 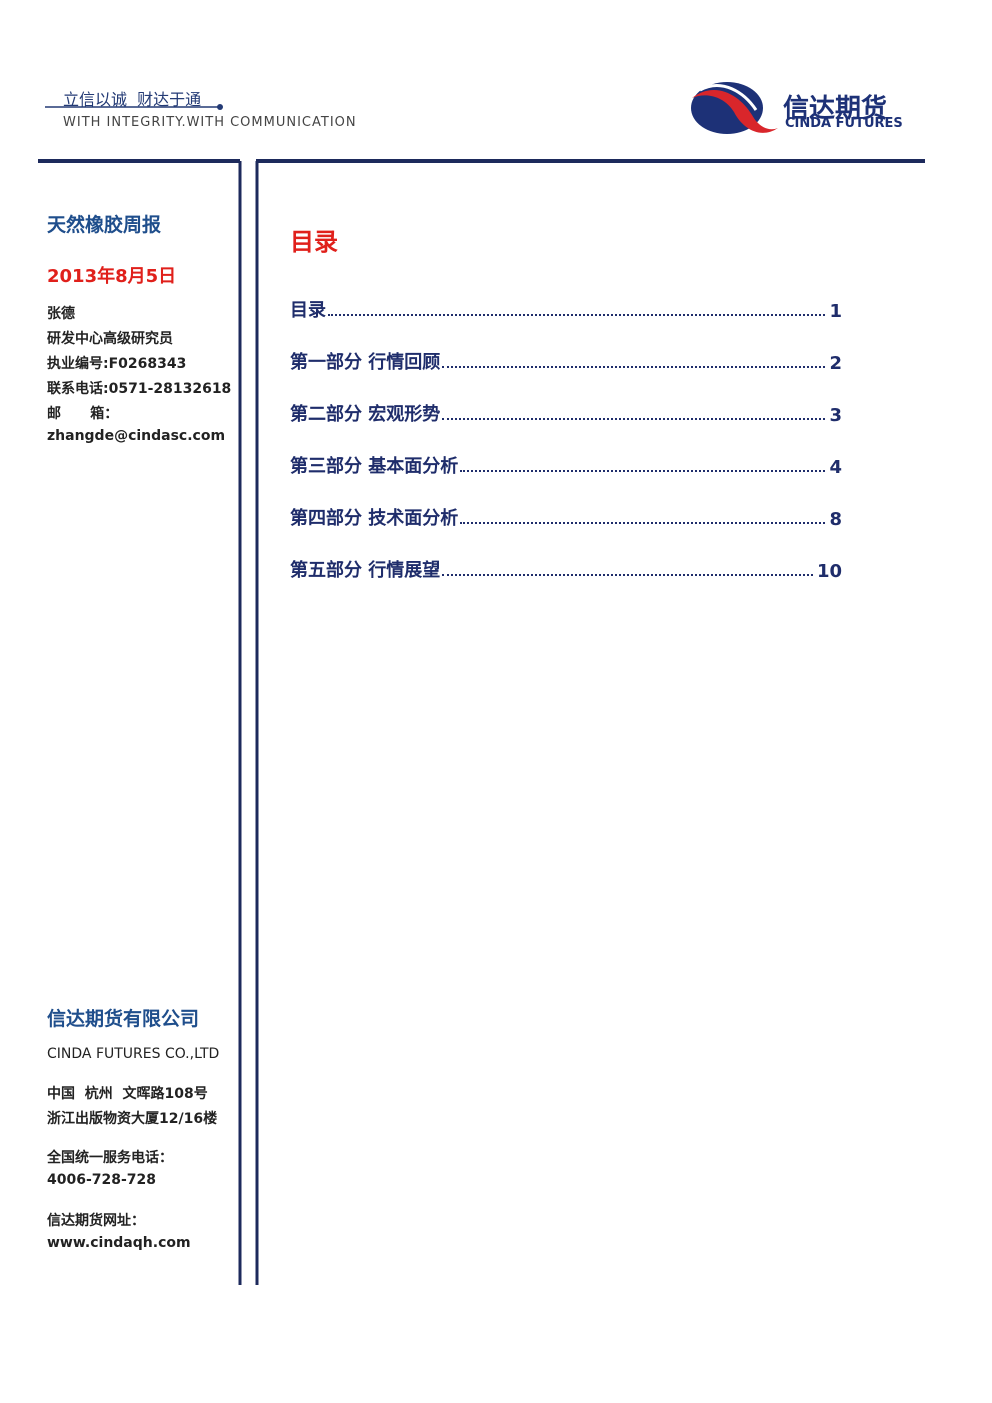 I want to click on toc-page: 10, so click(x=829, y=571).